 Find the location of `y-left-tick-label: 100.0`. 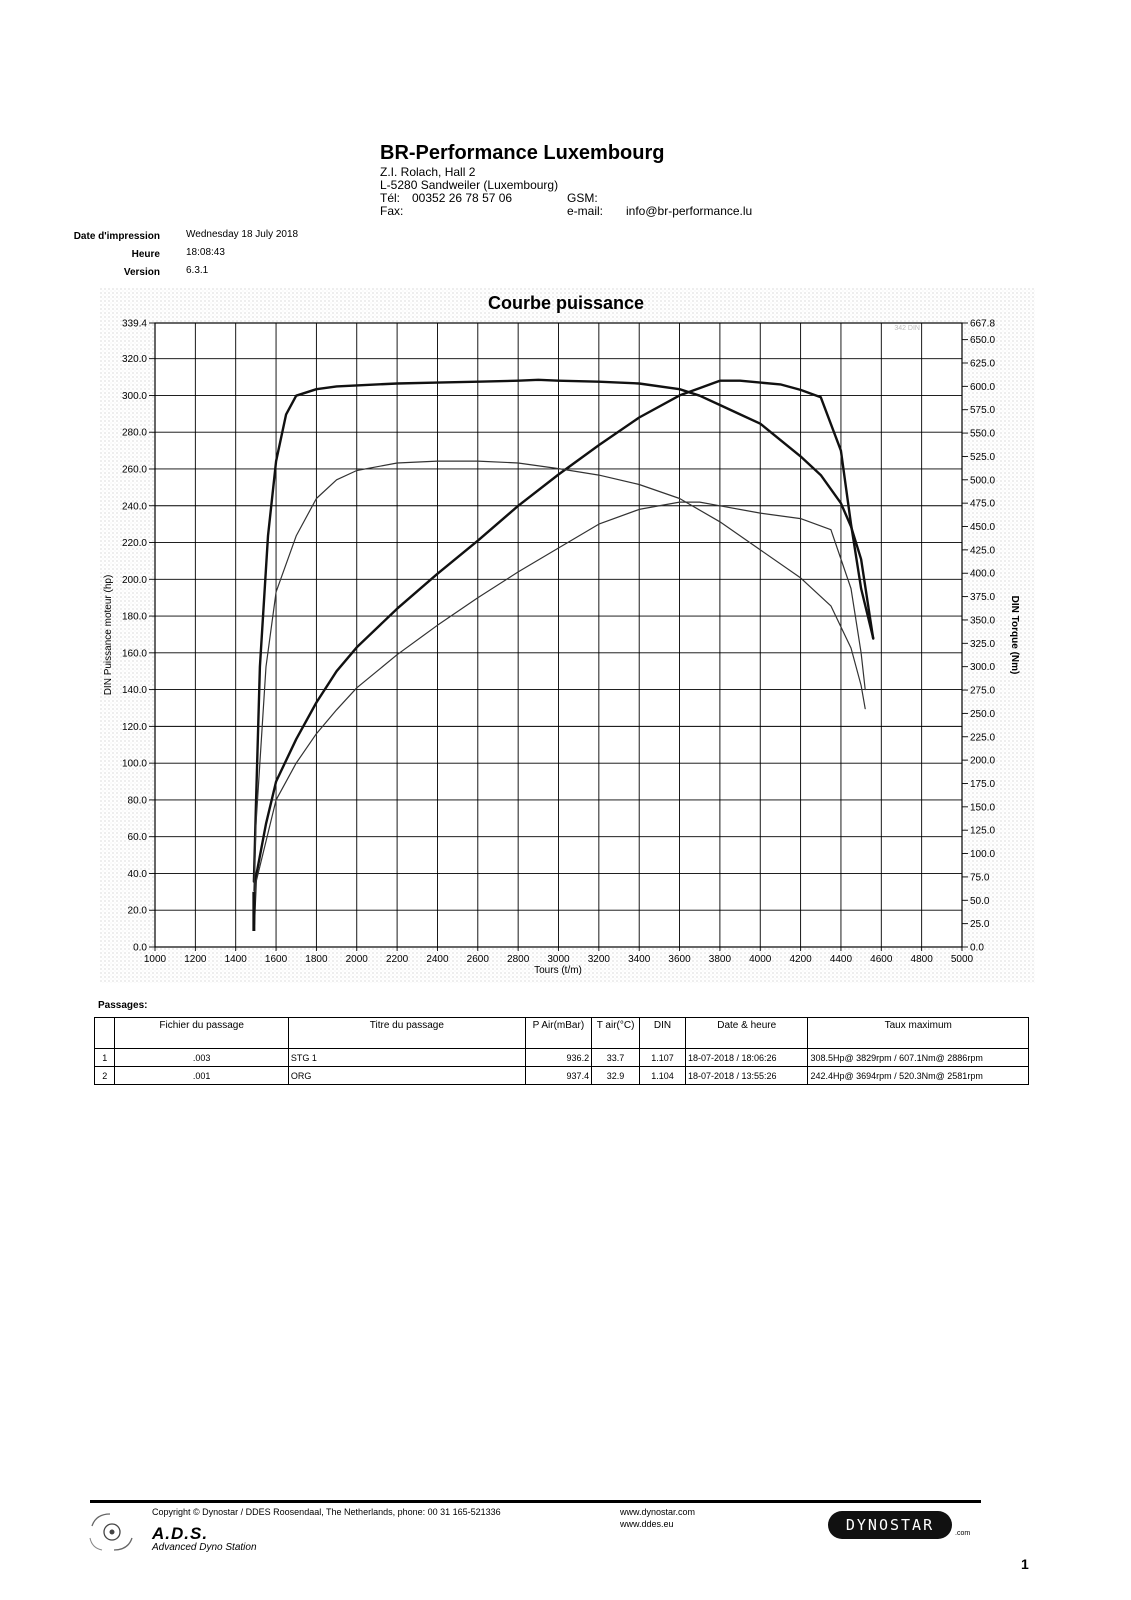

y-left-tick-label: 100.0 is located at coordinates (134, 764).